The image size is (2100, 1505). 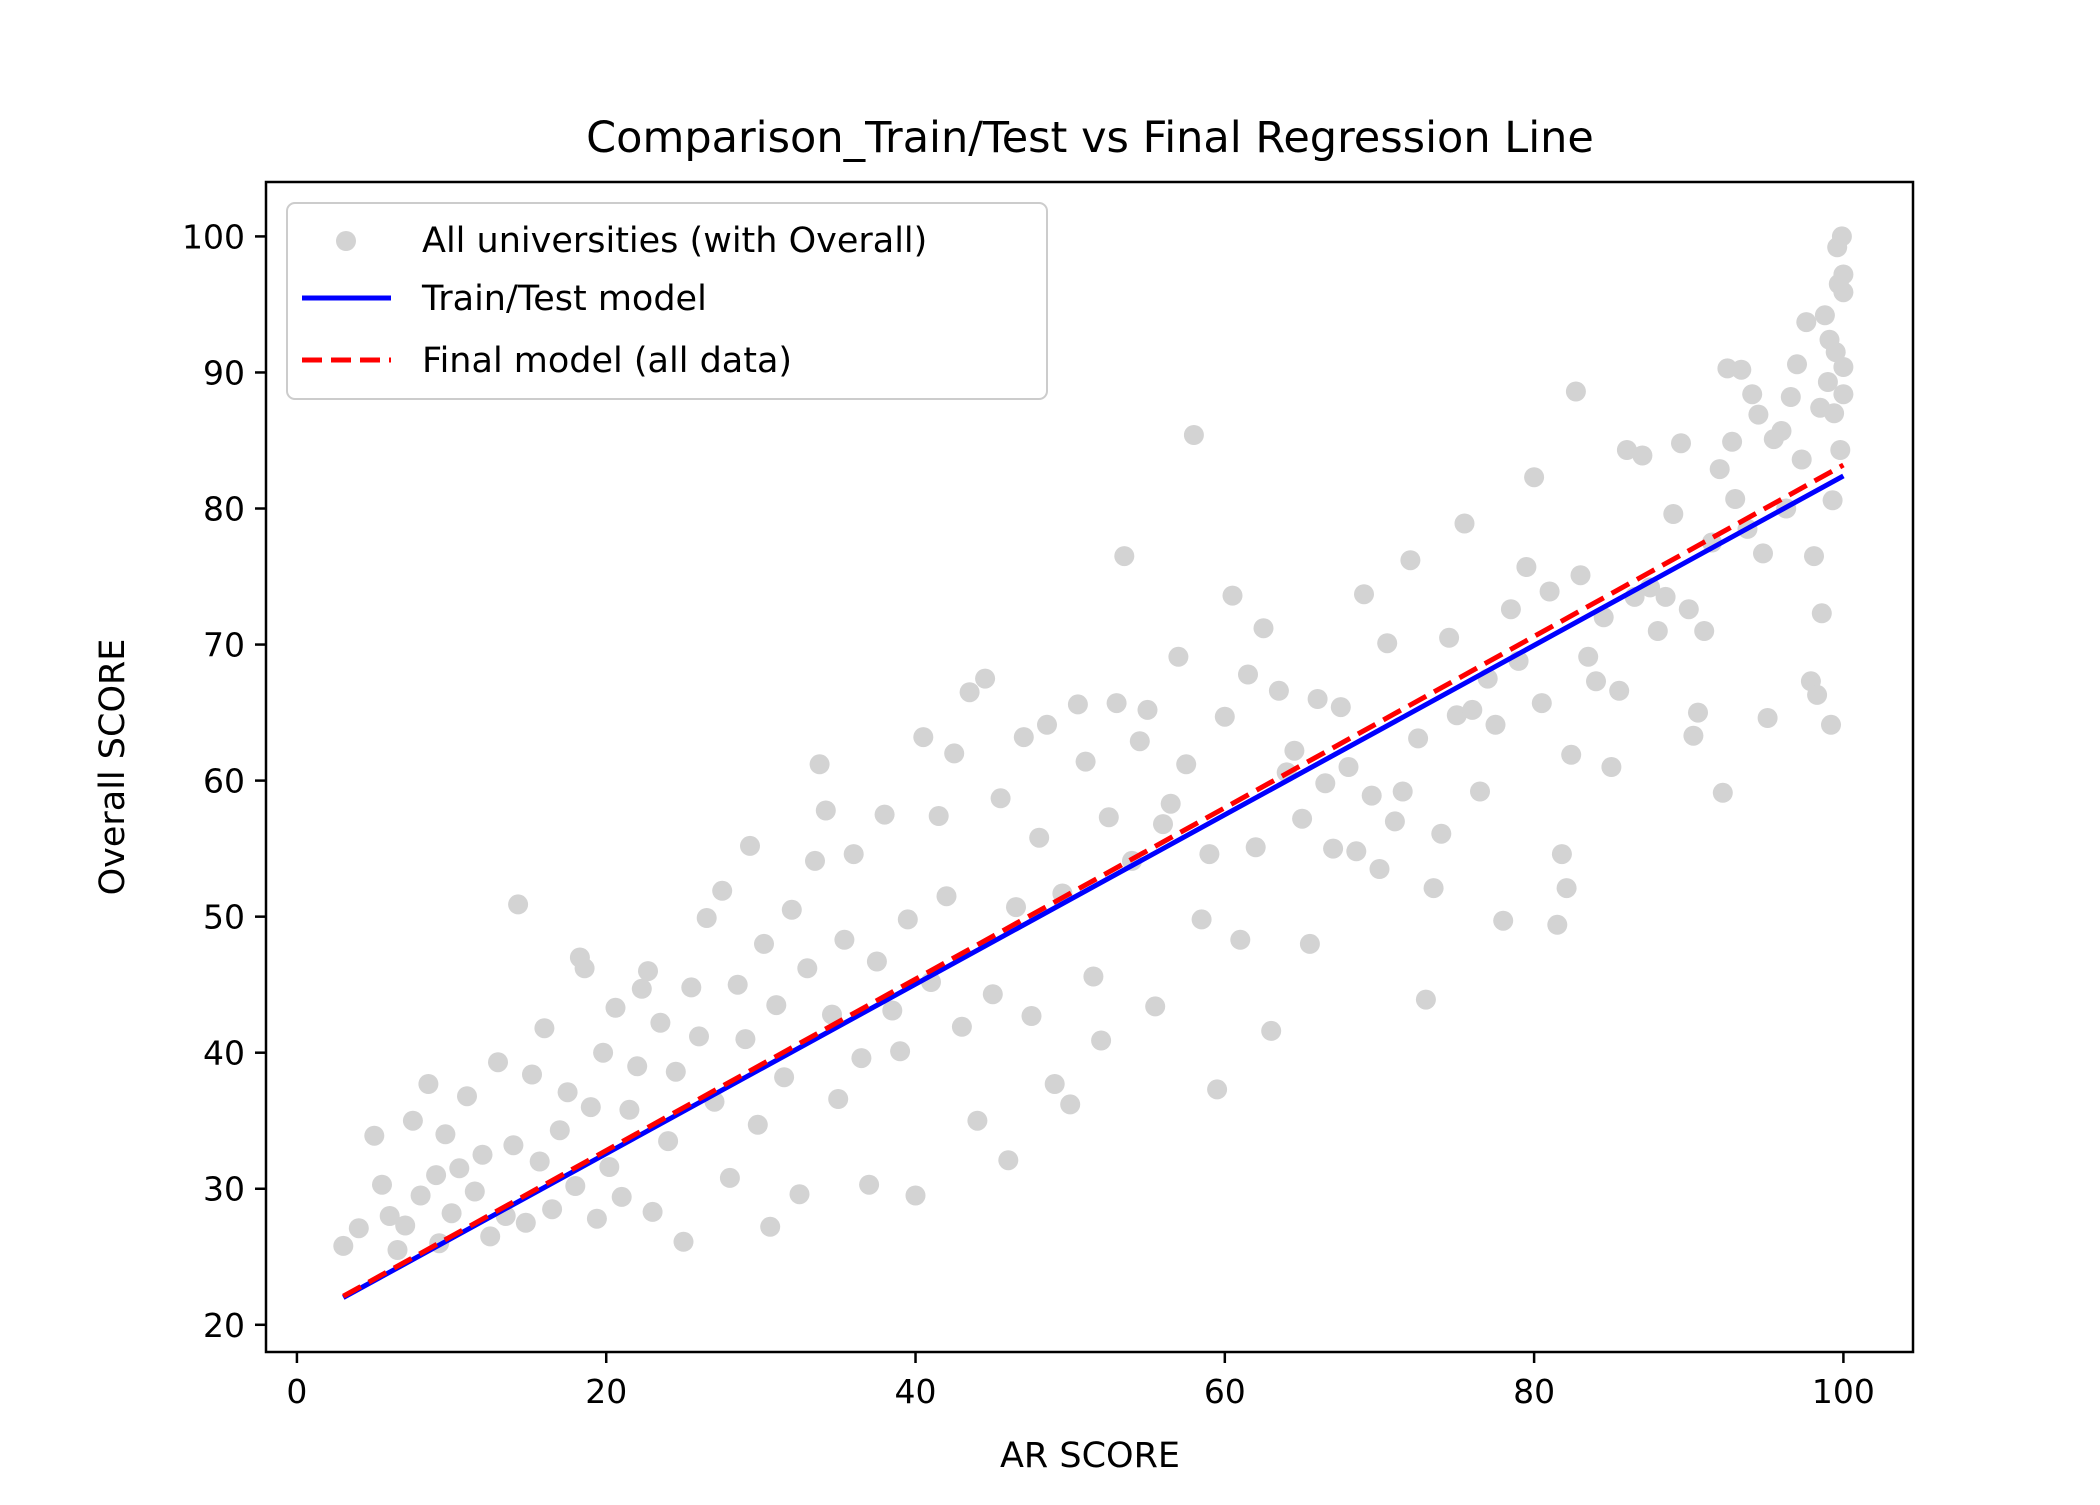 I want to click on x-tick-label: 40, so click(x=916, y=1391).